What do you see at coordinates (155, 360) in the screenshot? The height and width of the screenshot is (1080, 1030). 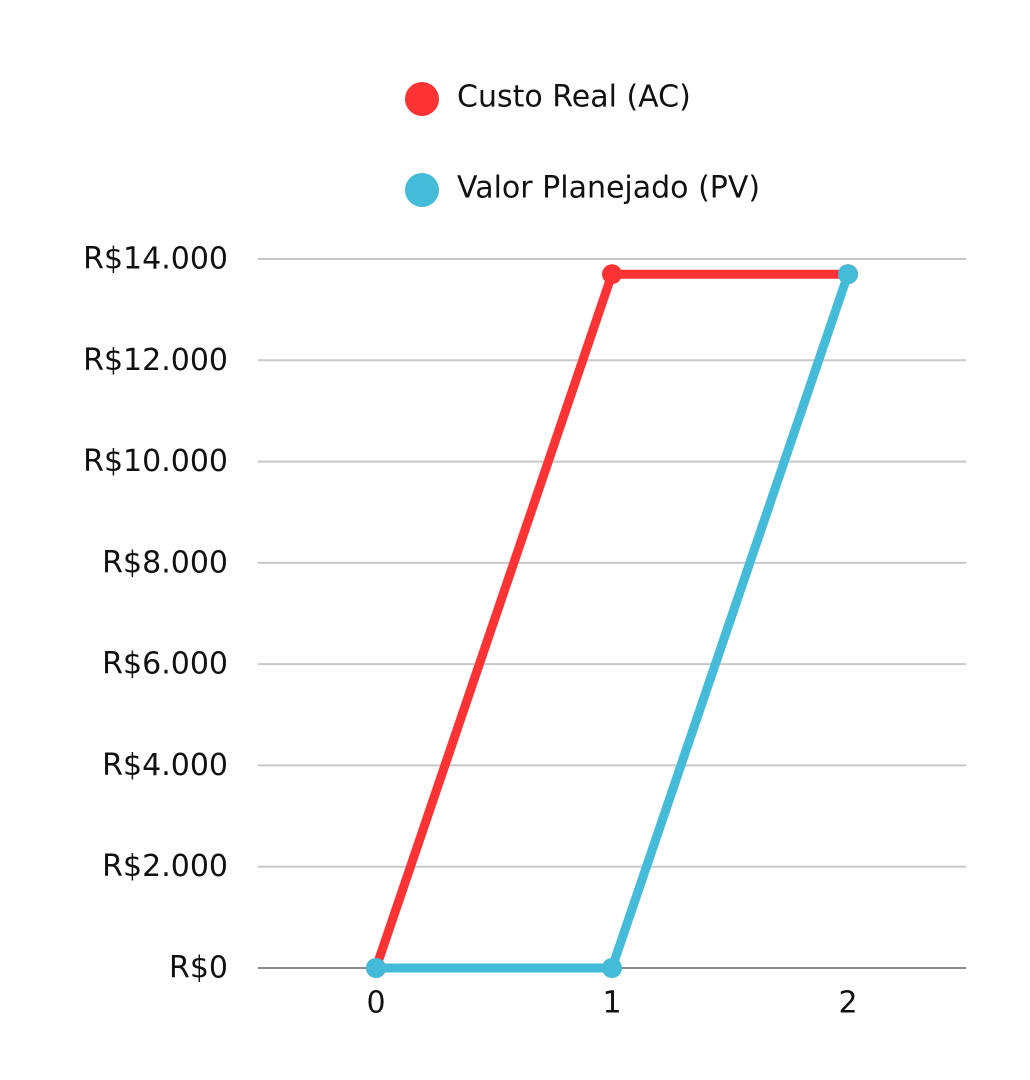 I see `y-tick-label: R$12.000` at bounding box center [155, 360].